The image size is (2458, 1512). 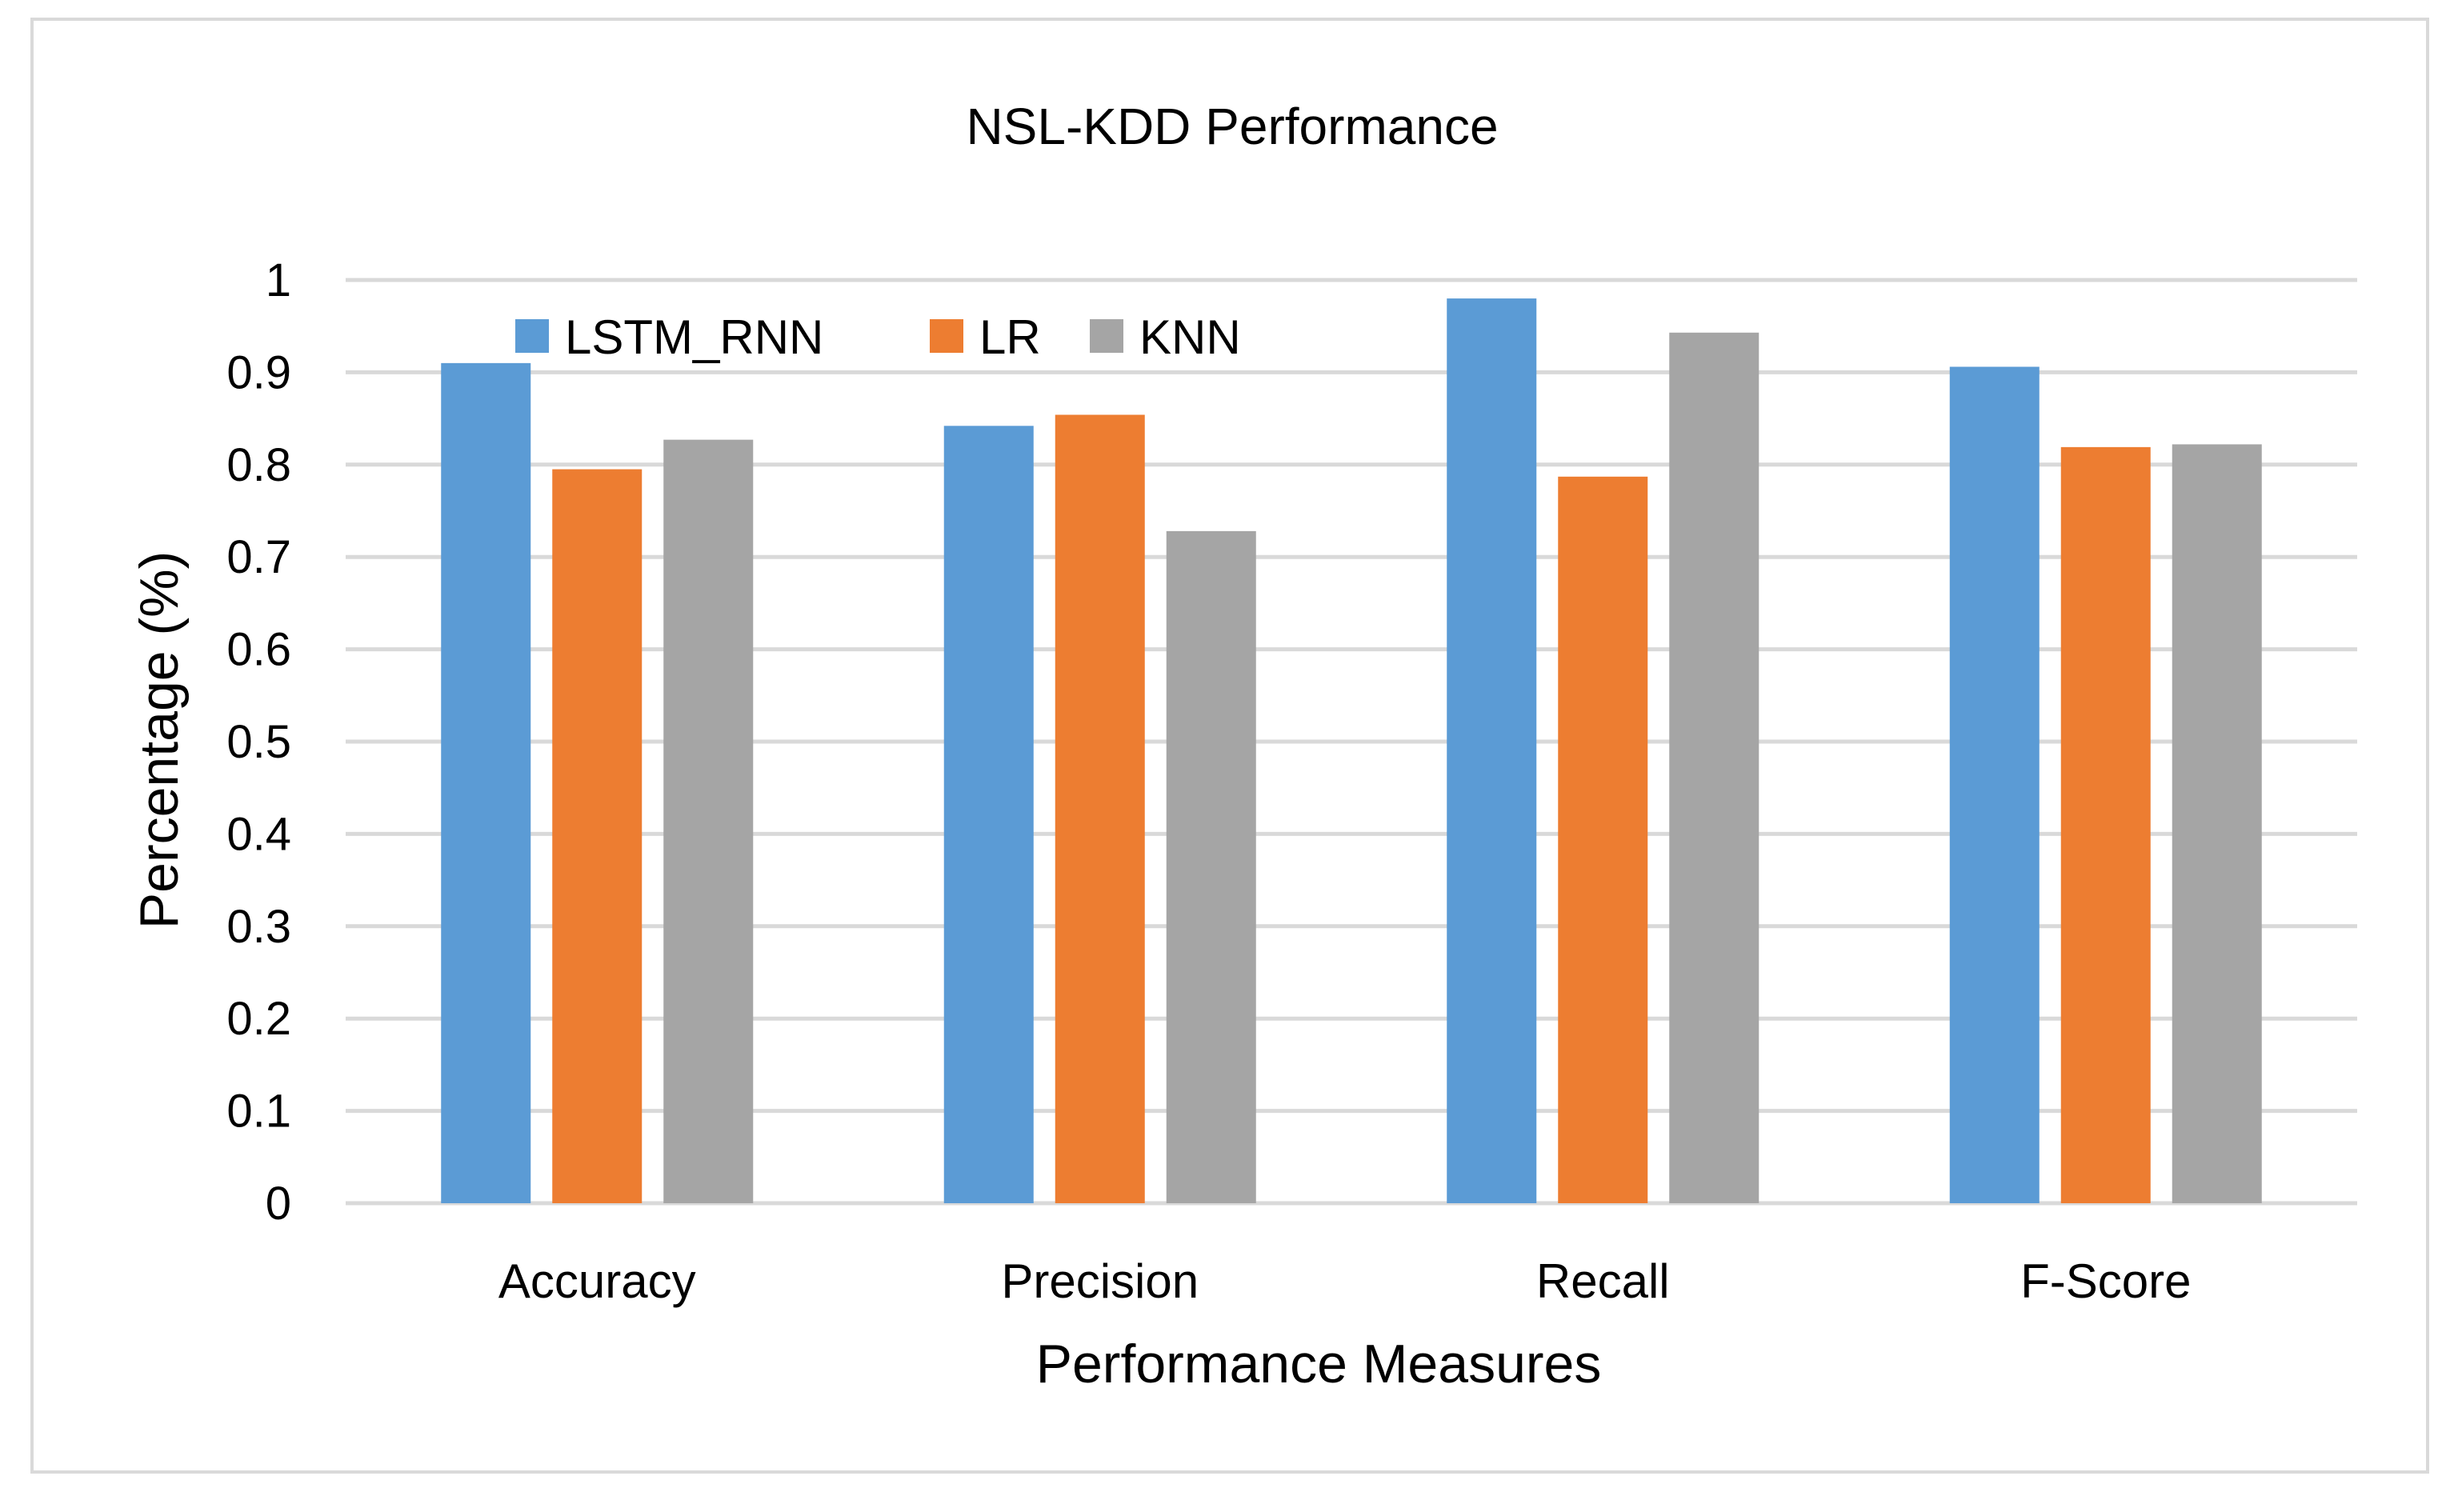 What do you see at coordinates (2217, 823) in the screenshot?
I see `bar-knn-f-score` at bounding box center [2217, 823].